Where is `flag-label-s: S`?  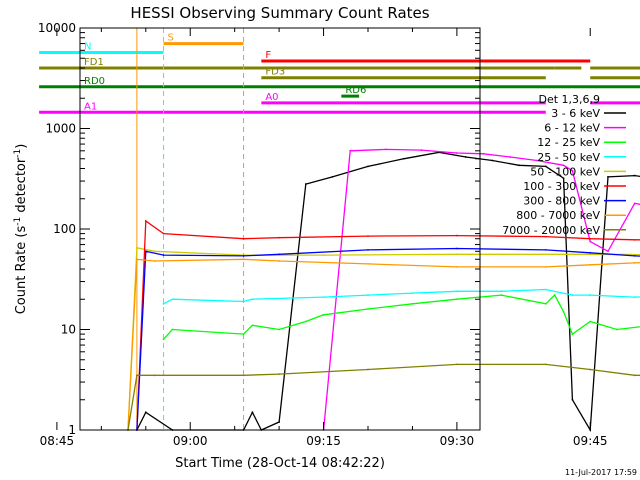
flag-label-s: S is located at coordinates (171, 38).